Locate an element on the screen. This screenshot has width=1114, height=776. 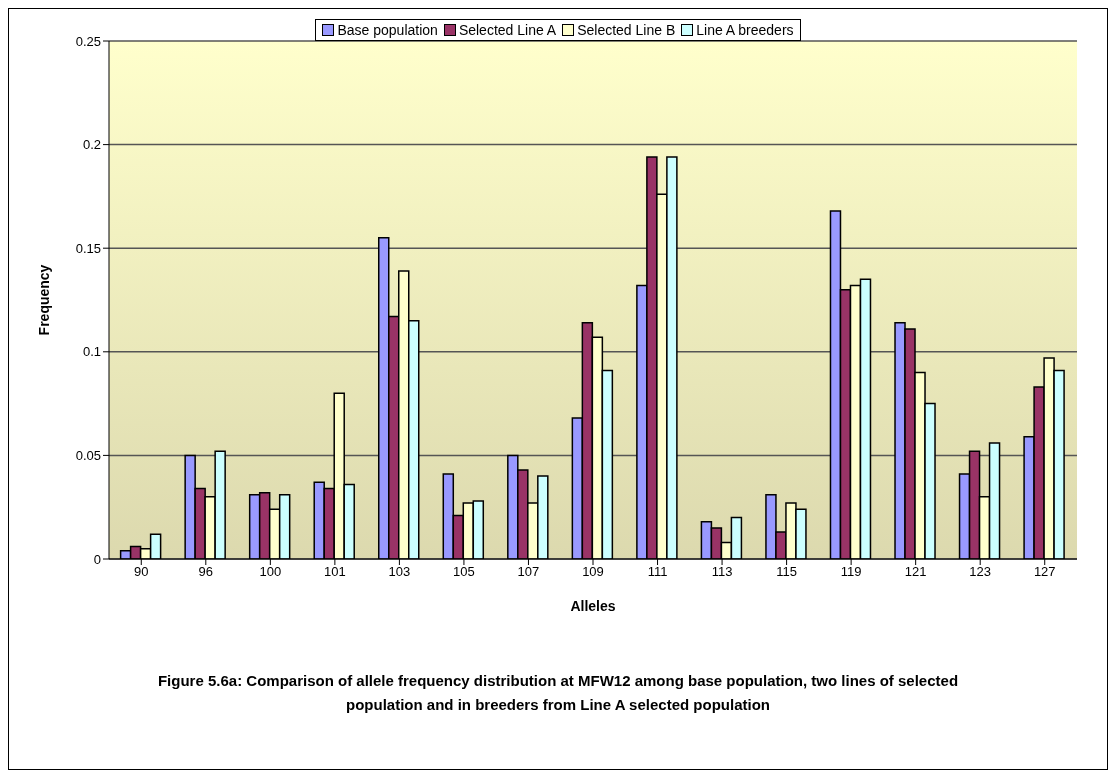
legend-label: Line A breeders is located at coordinates (745, 30).